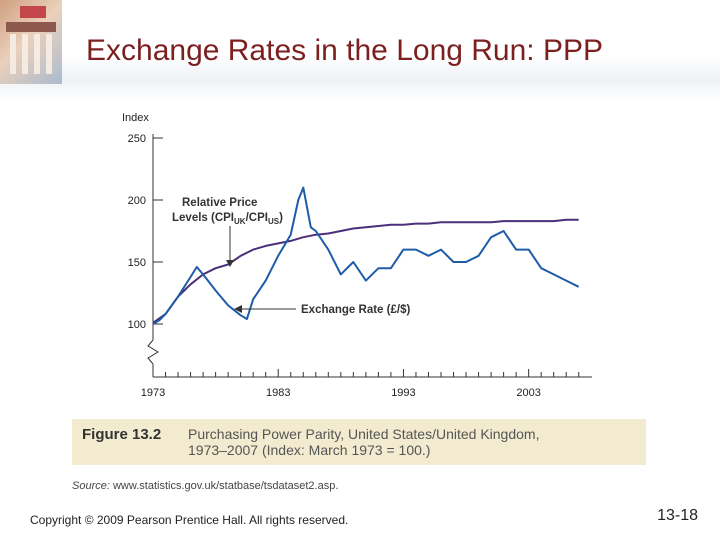 This screenshot has height=540, width=720. What do you see at coordinates (278, 393) in the screenshot?
I see `x-tick-label: 1983` at bounding box center [278, 393].